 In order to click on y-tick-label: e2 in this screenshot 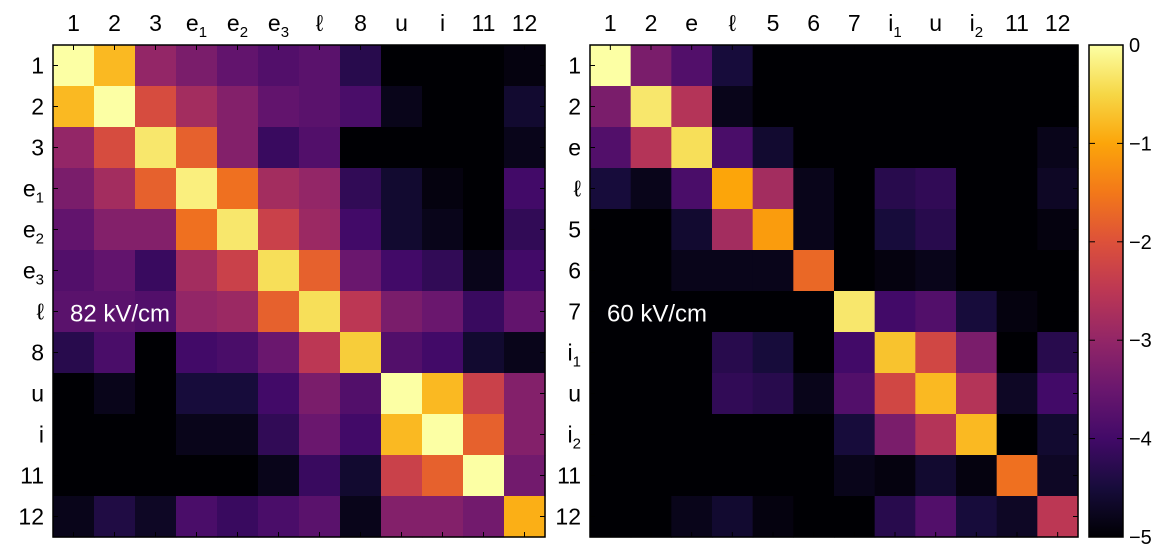, I will do `click(33, 232)`.